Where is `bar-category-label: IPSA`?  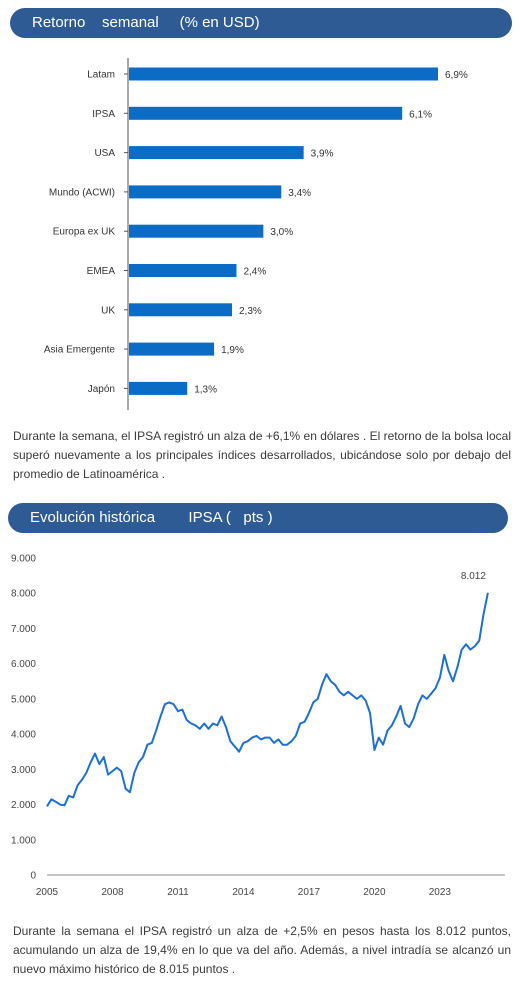
bar-category-label: IPSA is located at coordinates (103, 114).